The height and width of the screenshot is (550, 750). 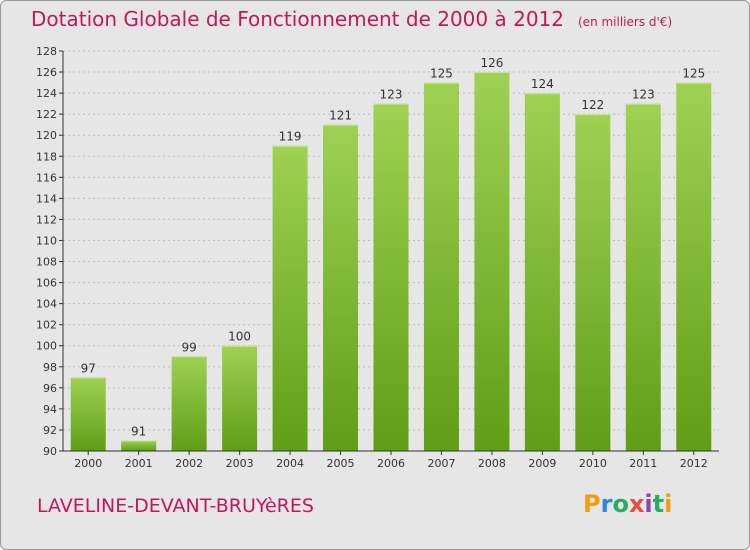 I want to click on x-tick-label-2003: 2003, so click(x=240, y=463).